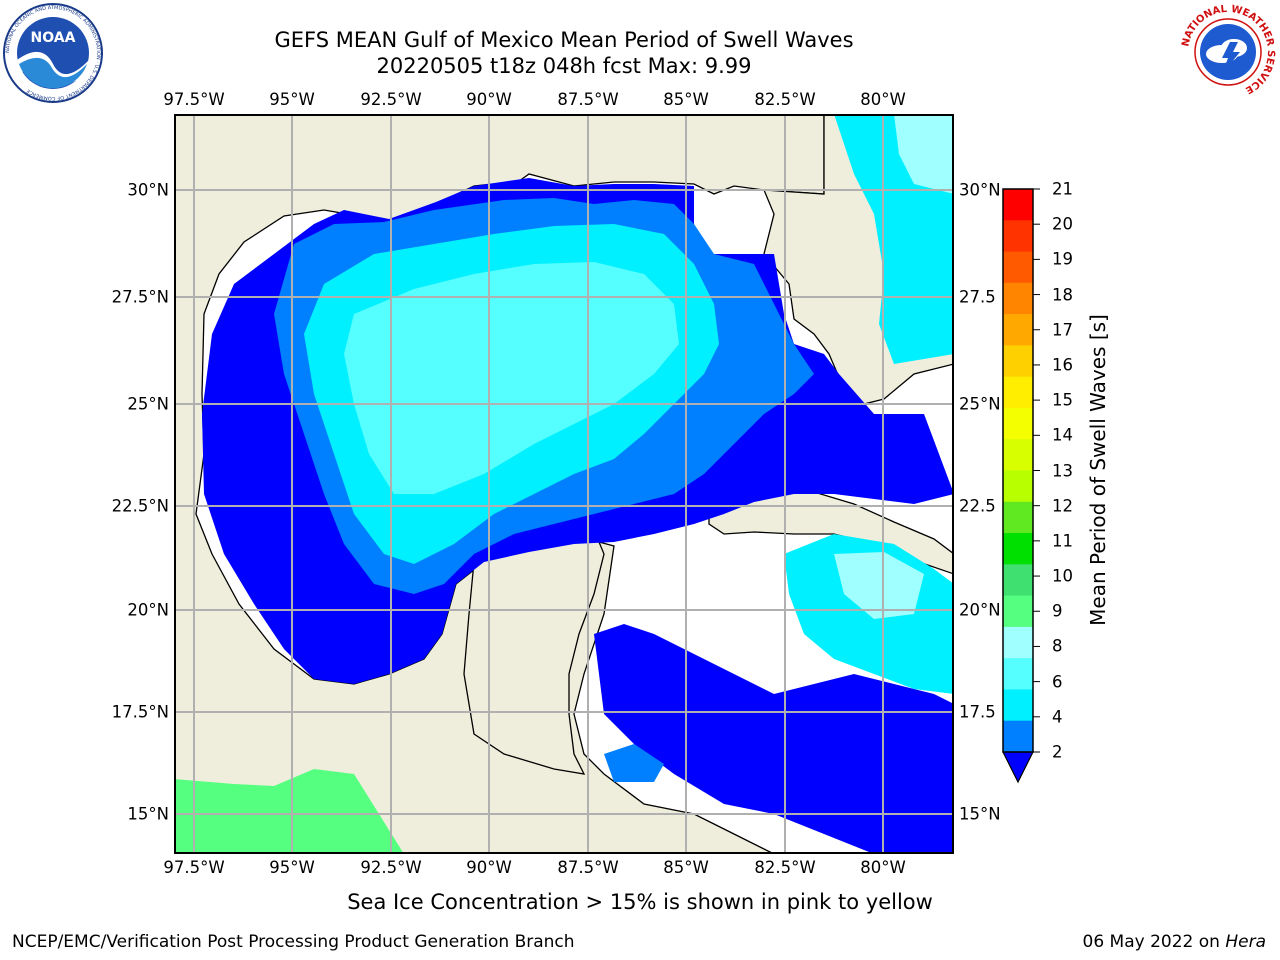 This screenshot has height=960, width=1280. I want to click on lon-label-bottom-7: 82.5°W, so click(785, 867).